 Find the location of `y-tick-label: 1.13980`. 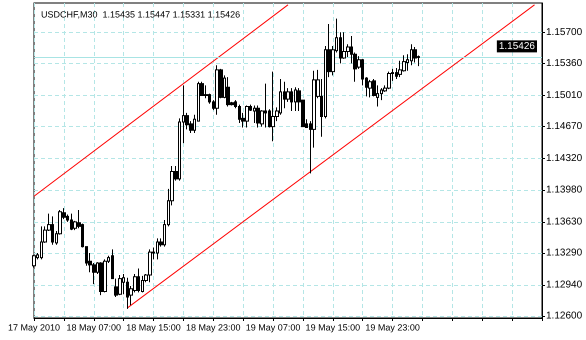

y-tick-label: 1.13980 is located at coordinates (564, 190).